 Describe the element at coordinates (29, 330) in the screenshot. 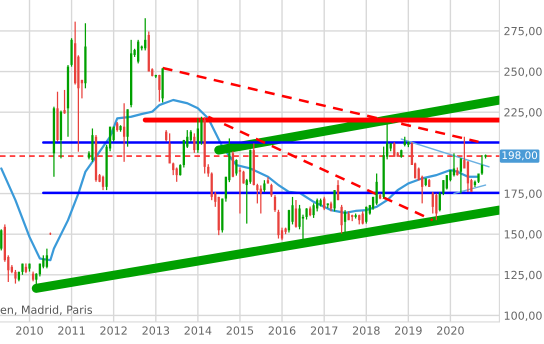

I see `x-tick-label: 2010` at that location.